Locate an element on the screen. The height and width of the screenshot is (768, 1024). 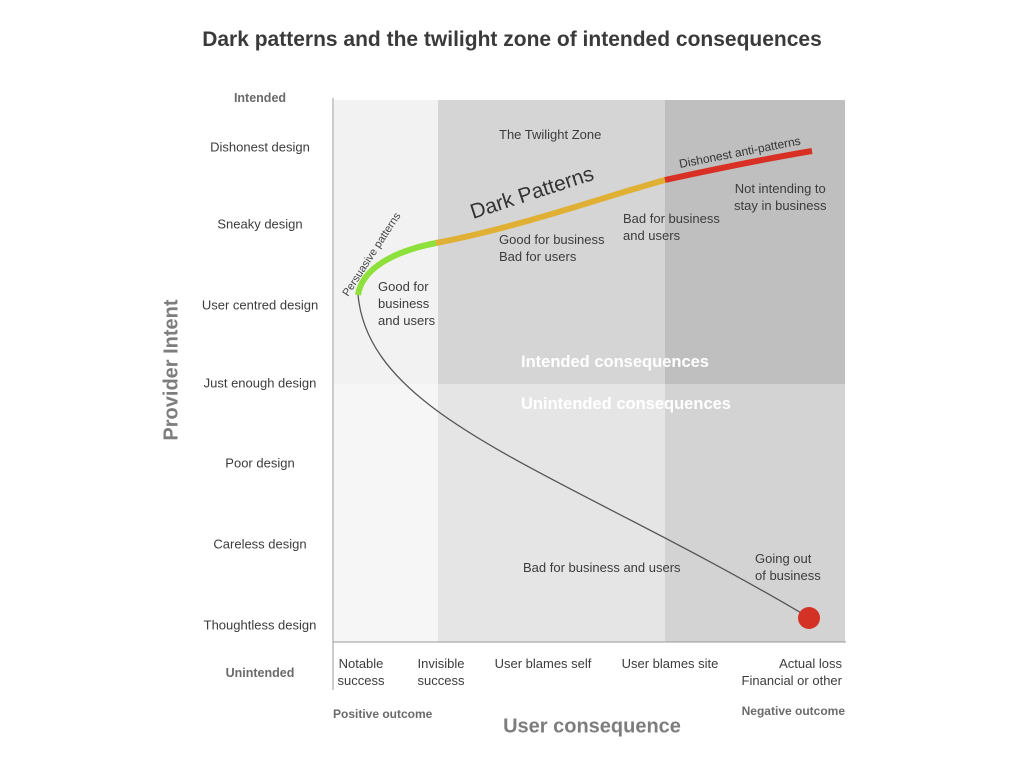
note-bad-for-both-lower: Bad for business and users is located at coordinates (602, 567).